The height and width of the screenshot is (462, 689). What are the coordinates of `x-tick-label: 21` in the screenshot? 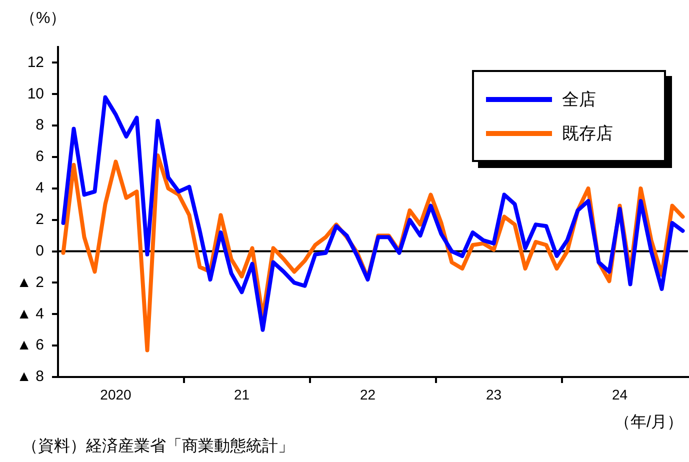 It's located at (242, 394).